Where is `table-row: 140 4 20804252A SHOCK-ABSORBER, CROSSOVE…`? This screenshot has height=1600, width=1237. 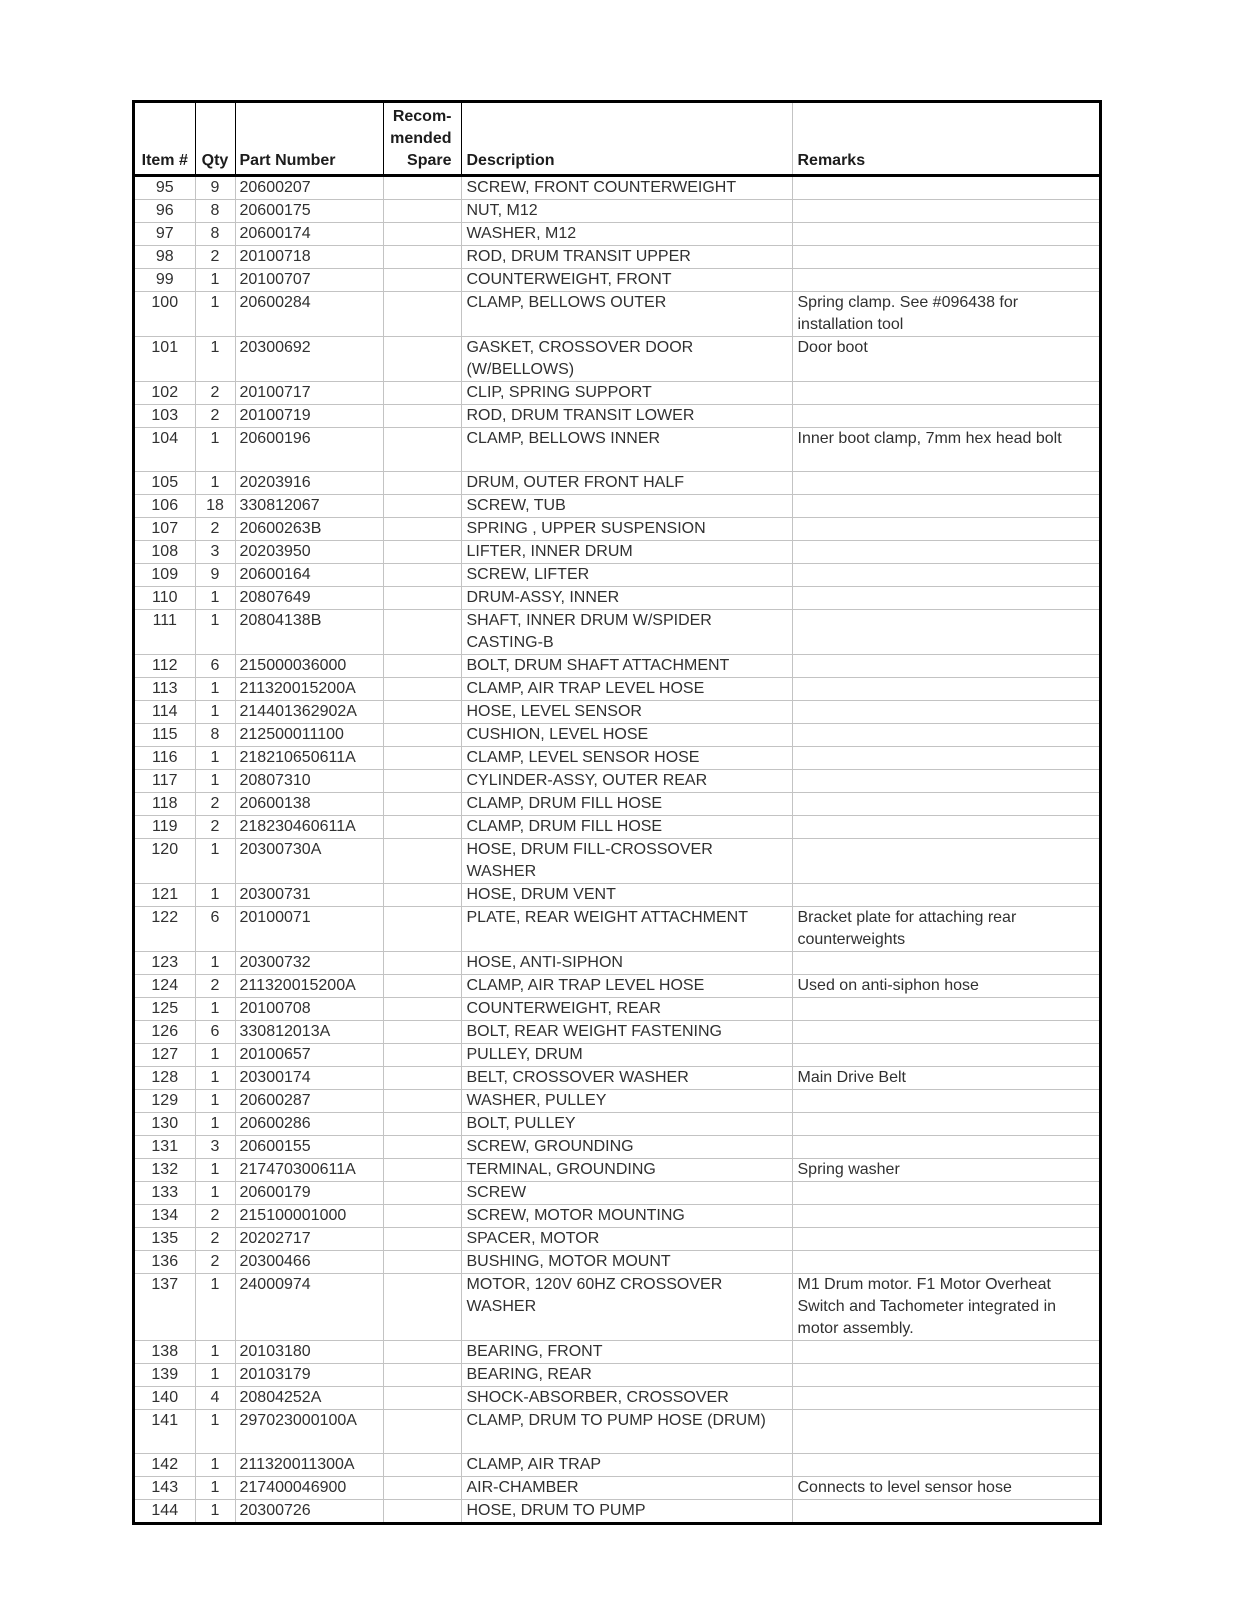 table-row: 140 4 20804252A SHOCK-ABSORBER, CROSSOVE… is located at coordinates (617, 1398).